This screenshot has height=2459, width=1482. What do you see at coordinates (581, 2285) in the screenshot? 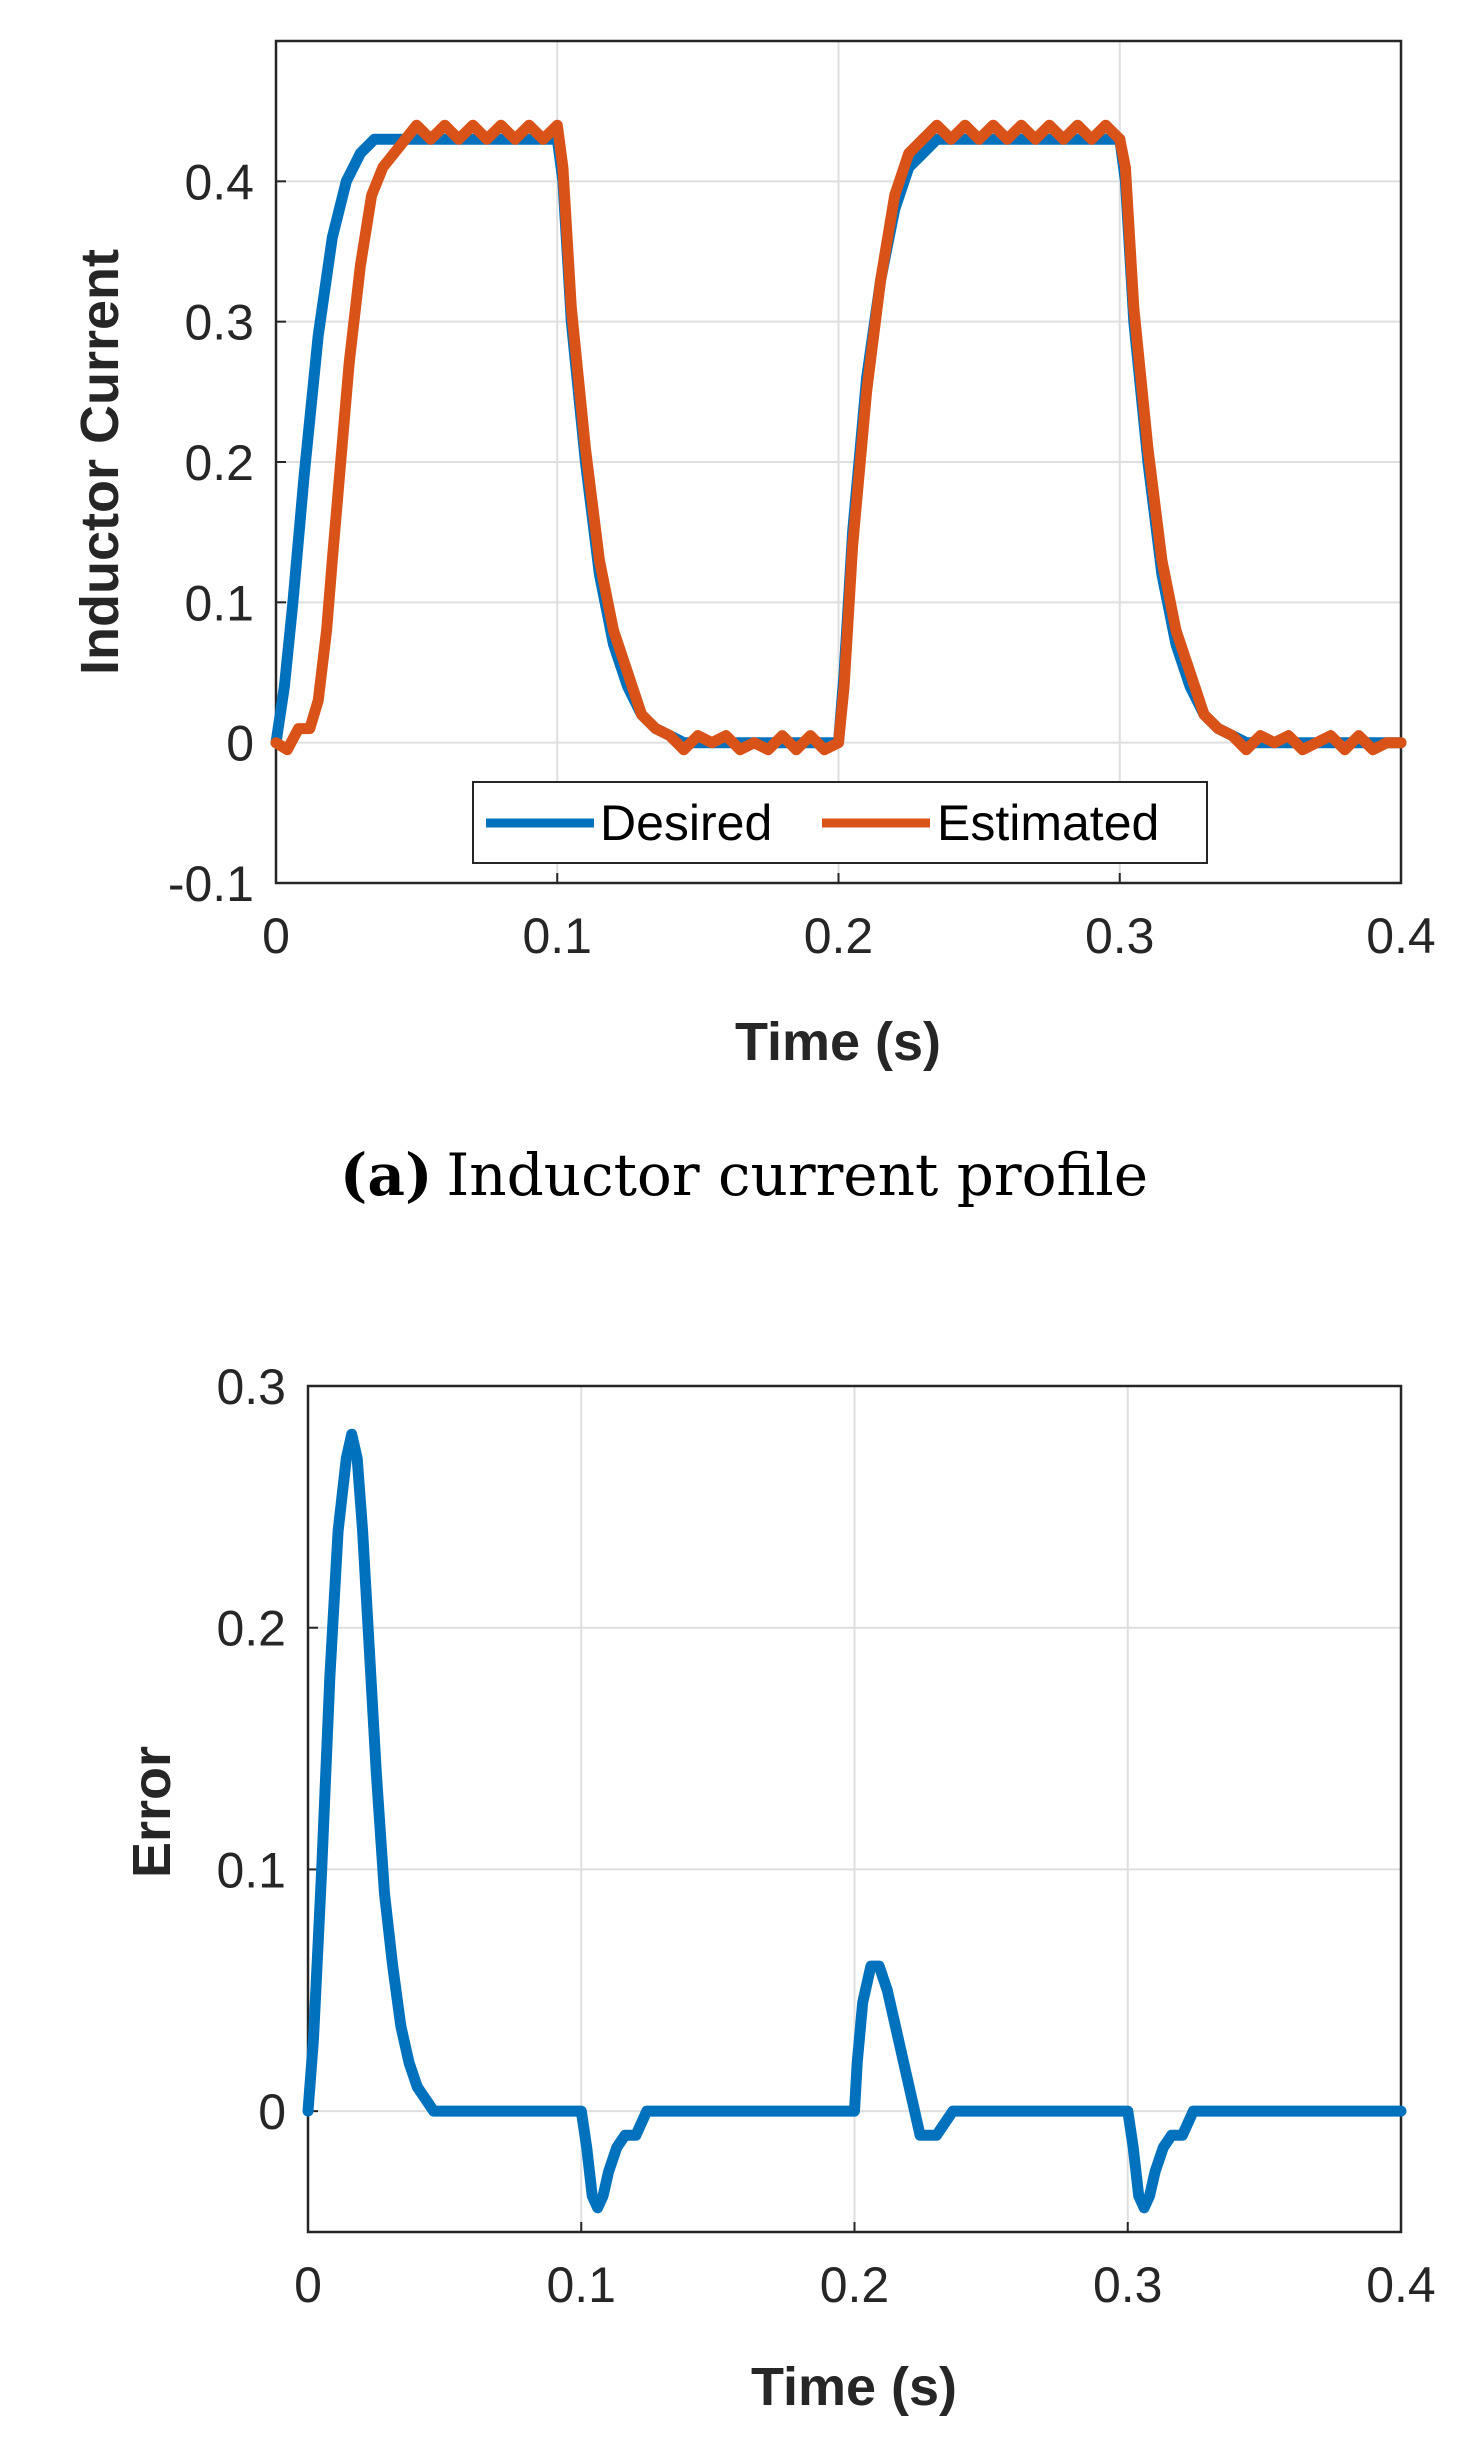
I see `x-tick-label-b: 0.1` at bounding box center [581, 2285].